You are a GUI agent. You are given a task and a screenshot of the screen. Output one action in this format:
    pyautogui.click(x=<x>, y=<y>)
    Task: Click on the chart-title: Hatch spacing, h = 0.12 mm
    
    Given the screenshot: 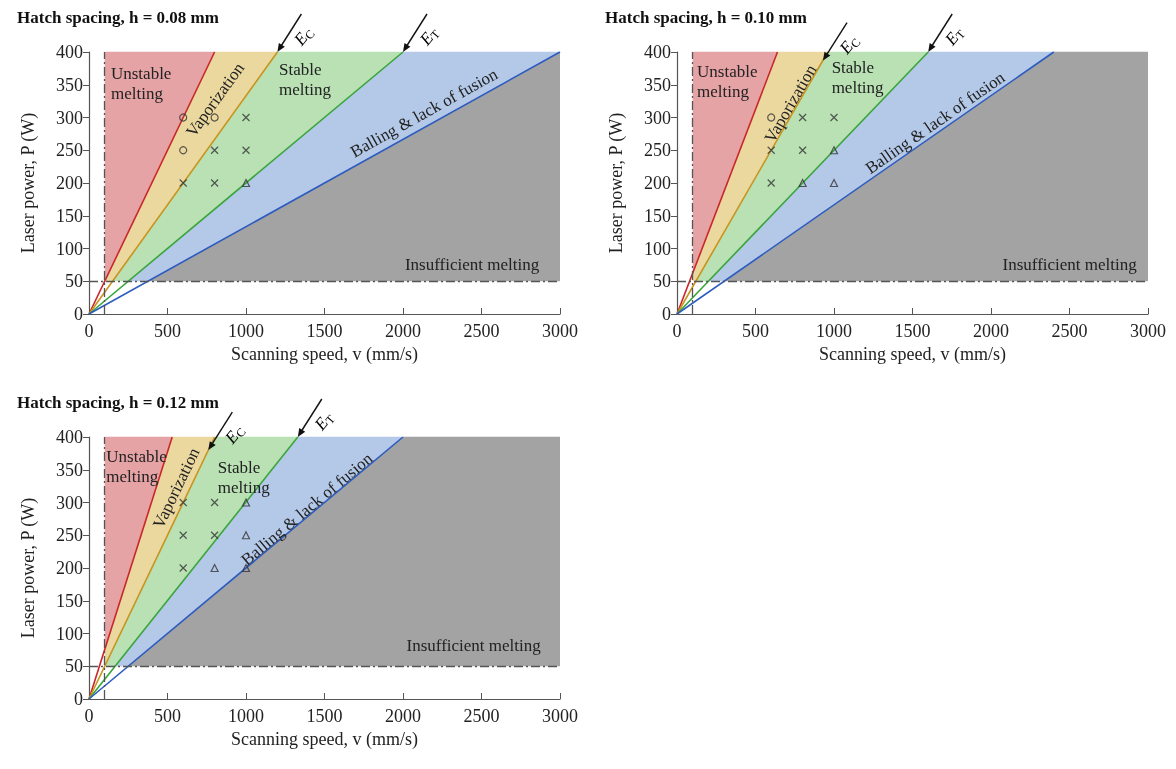 What is the action you would take?
    pyautogui.click(x=118, y=402)
    